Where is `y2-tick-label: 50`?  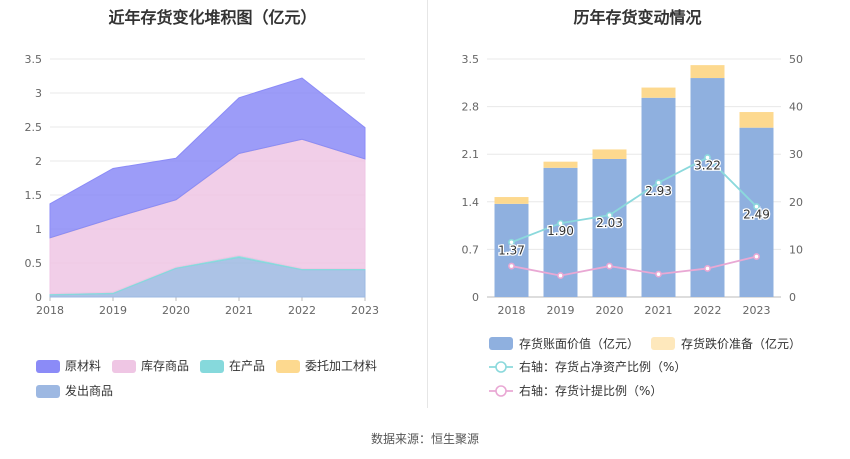 y2-tick-label: 50 is located at coordinates (796, 59).